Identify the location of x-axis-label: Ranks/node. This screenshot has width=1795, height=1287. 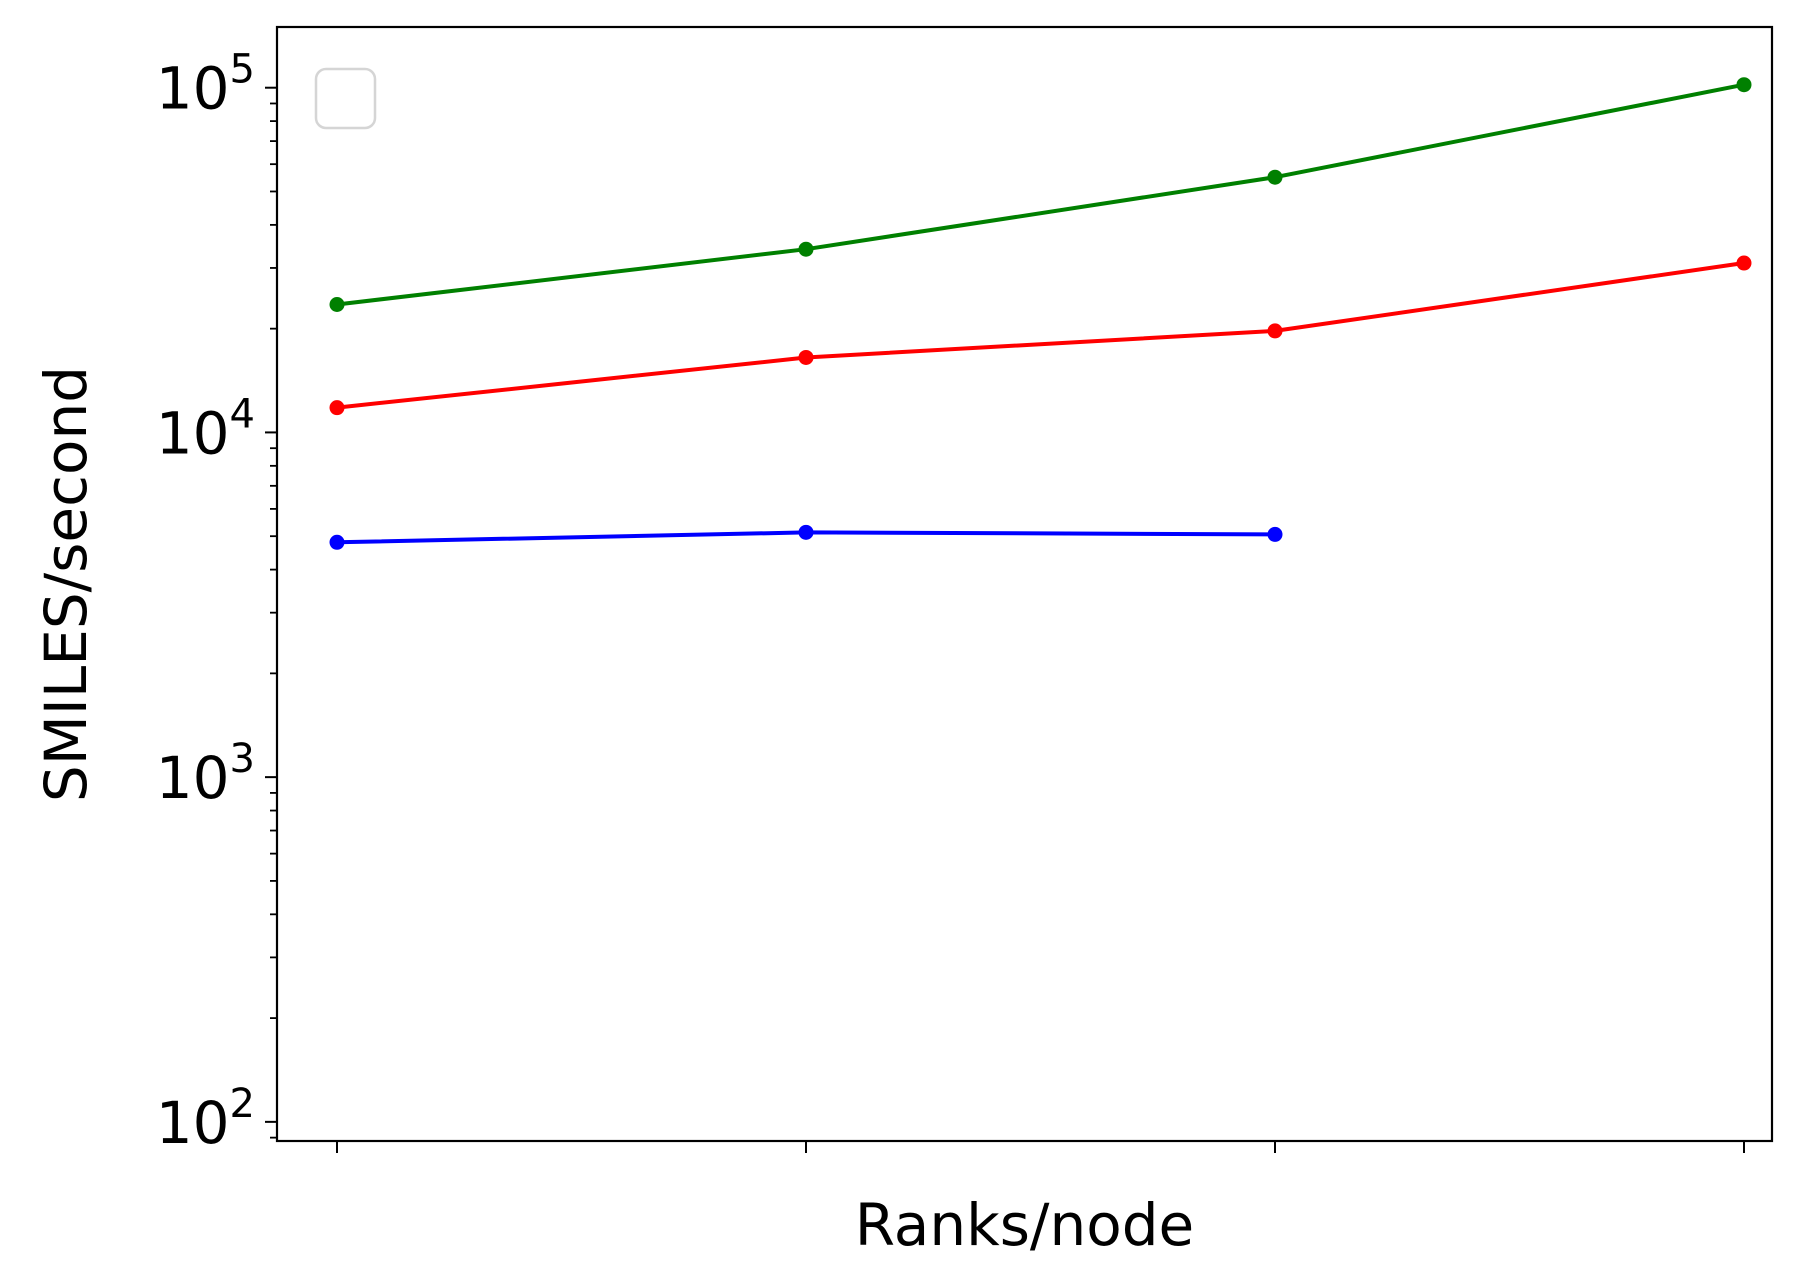
(1024, 1225).